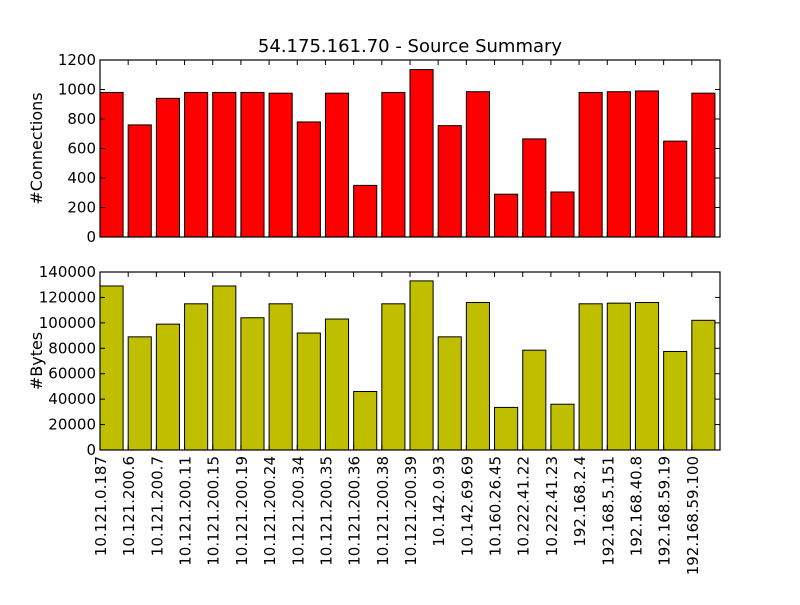 This screenshot has width=800, height=605. I want to click on category-label-20: 192.168.59.19, so click(665, 511).